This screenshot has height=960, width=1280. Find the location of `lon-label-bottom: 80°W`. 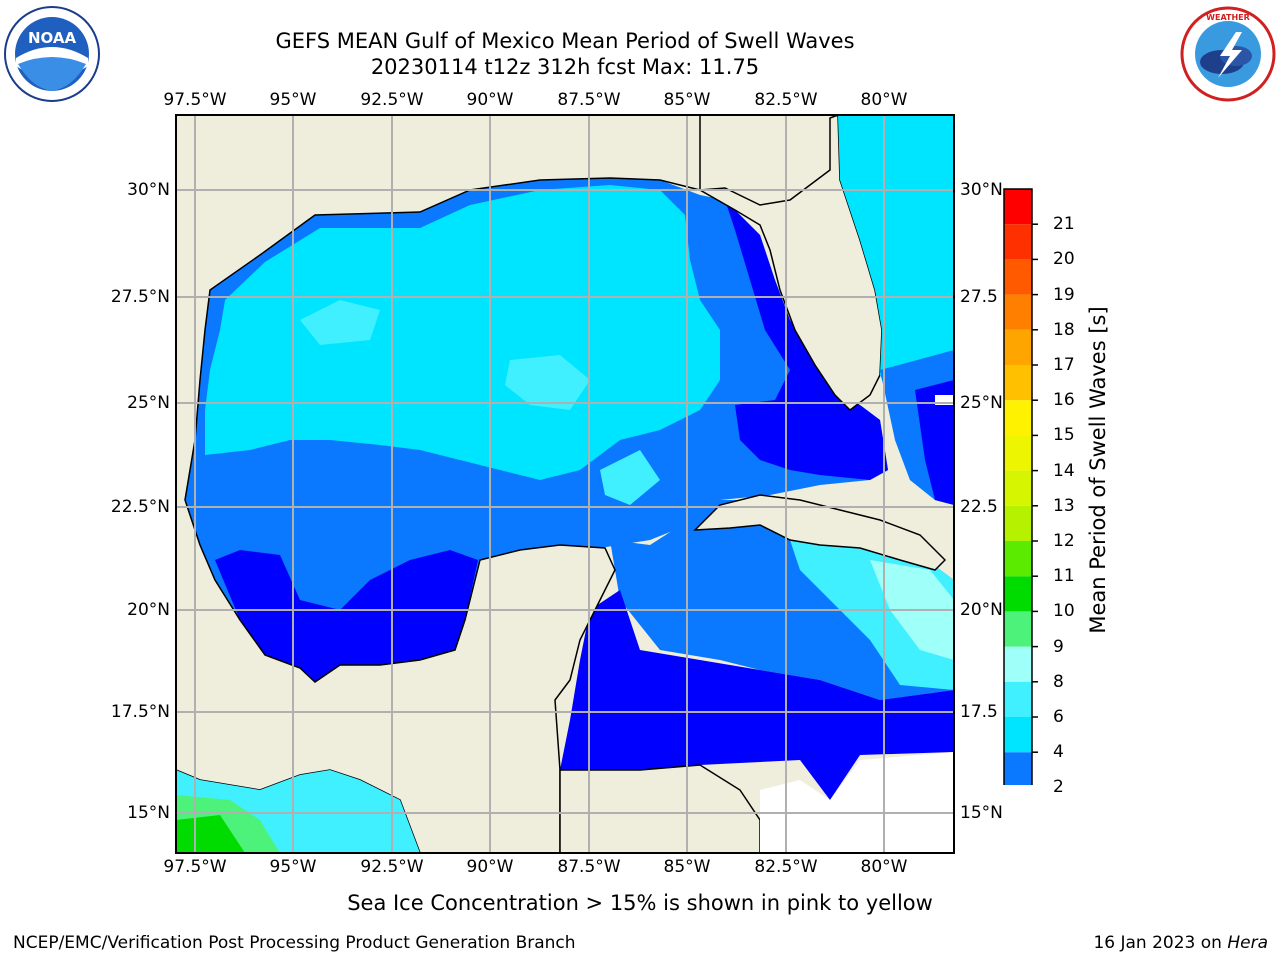

lon-label-bottom: 80°W is located at coordinates (884, 867).